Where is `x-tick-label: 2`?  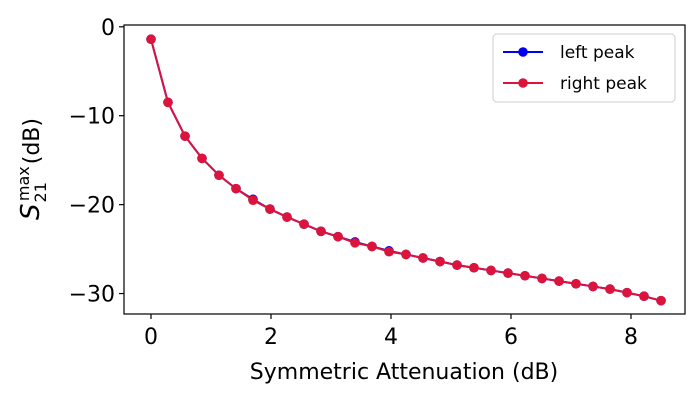
x-tick-label: 2 is located at coordinates (271, 337).